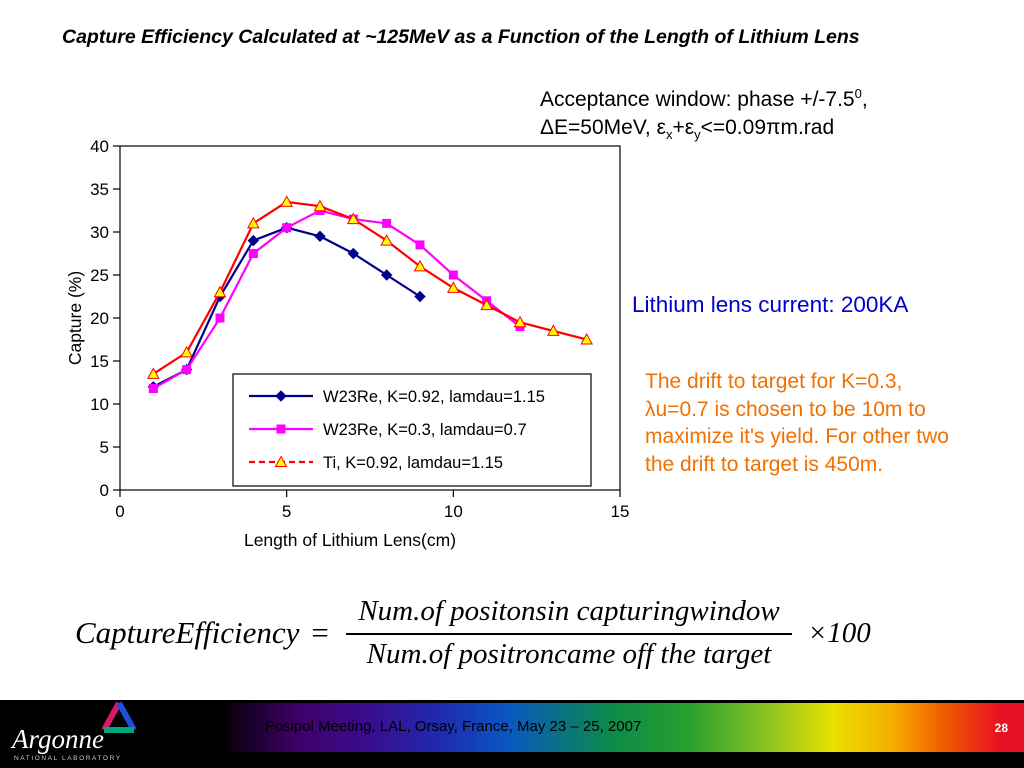  Describe the element at coordinates (413, 463) in the screenshot. I see `svg-text: Ti, K=0.92, lamdau=1.15` at that location.